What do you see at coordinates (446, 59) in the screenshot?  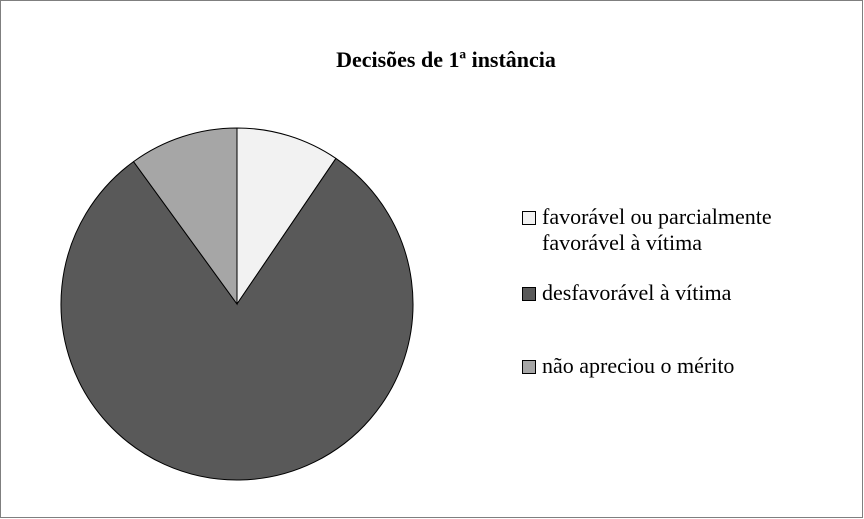 I see `chart-title: Decisões de 1ª instância` at bounding box center [446, 59].